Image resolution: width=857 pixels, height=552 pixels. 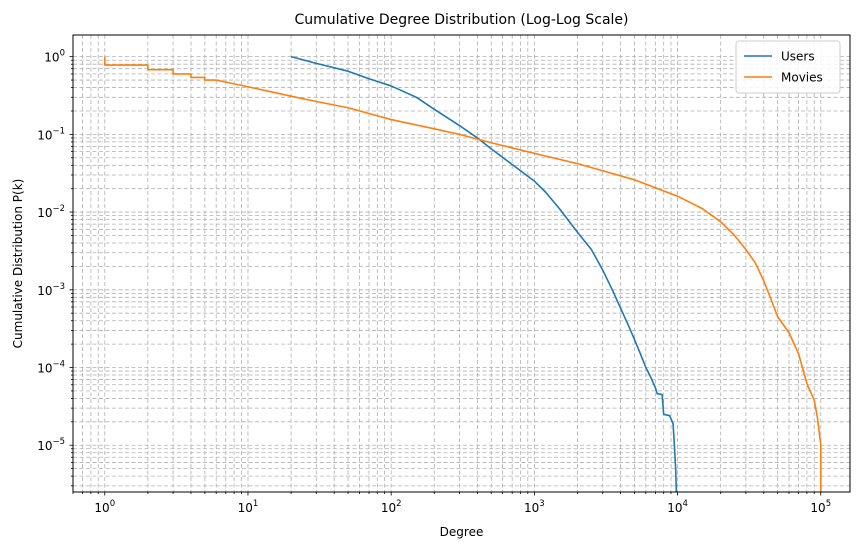 I want to click on legend-box, so click(x=788, y=67).